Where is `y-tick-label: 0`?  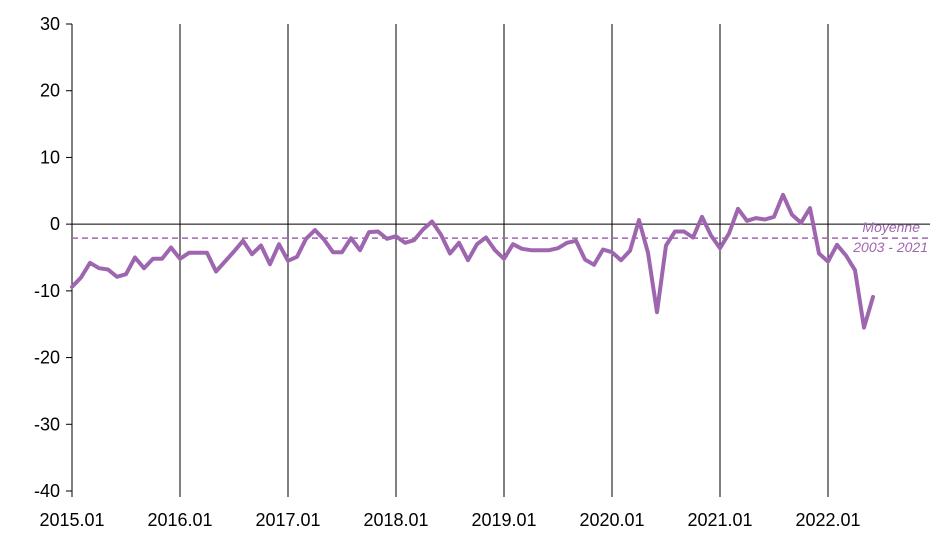 y-tick-label: 0 is located at coordinates (55, 224).